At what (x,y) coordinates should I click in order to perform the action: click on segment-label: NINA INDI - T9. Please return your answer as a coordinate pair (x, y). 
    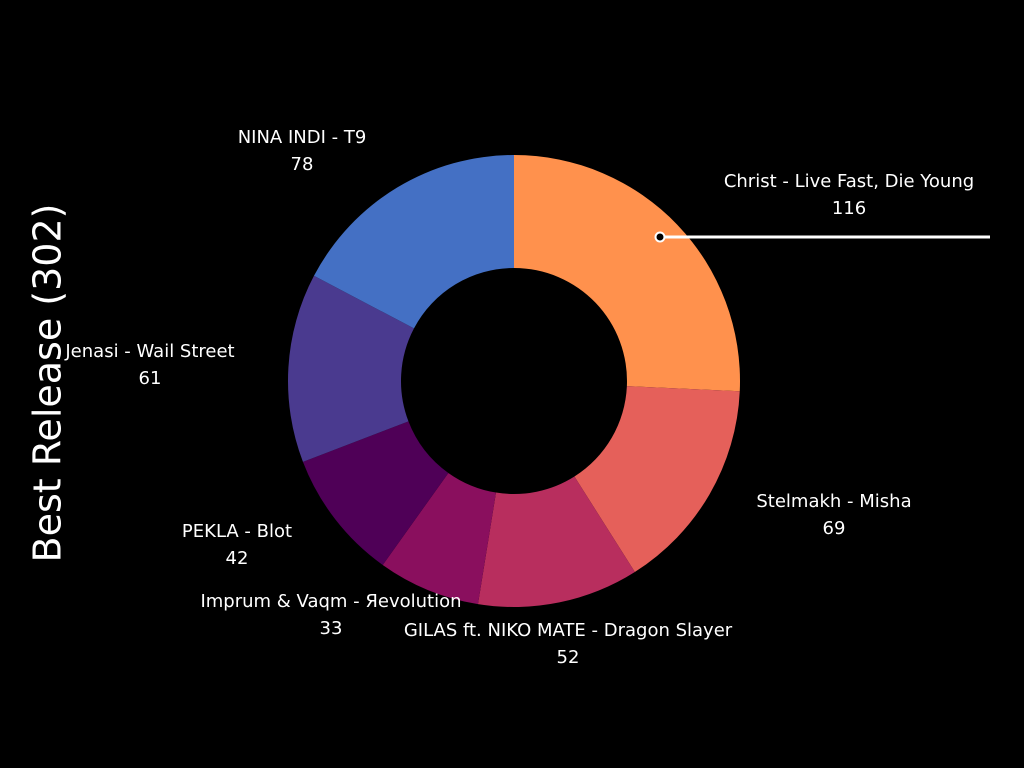
    Looking at the image, I should click on (302, 137).